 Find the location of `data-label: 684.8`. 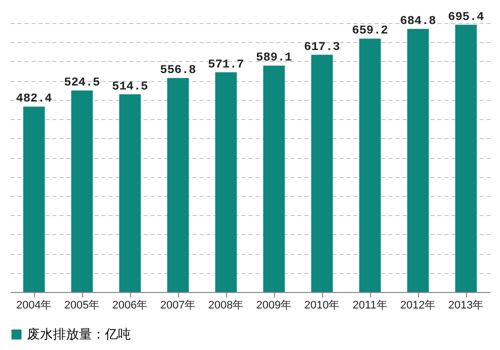

data-label: 684.8 is located at coordinates (418, 21).